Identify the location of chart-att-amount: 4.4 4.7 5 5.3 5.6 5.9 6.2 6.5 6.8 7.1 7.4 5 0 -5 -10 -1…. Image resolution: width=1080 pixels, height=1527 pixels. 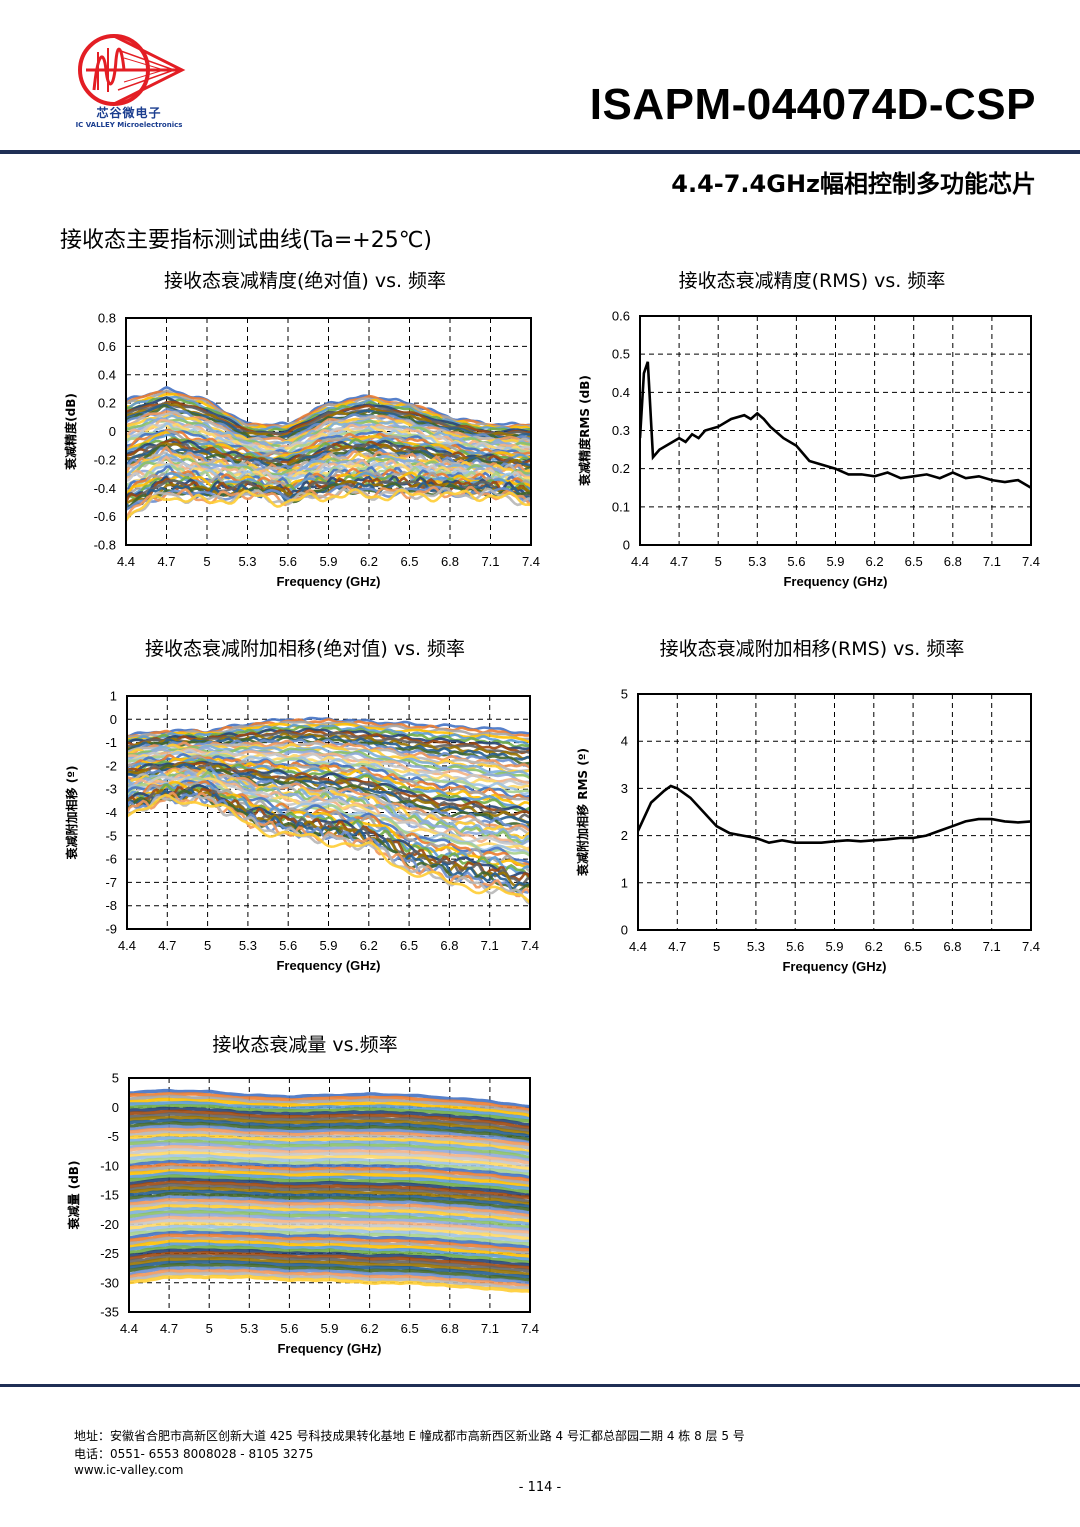
(302, 1214).